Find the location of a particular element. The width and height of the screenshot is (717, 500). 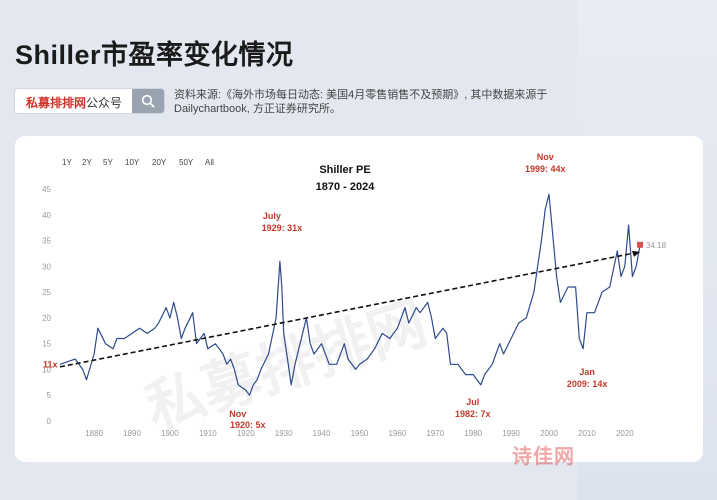

chart-watermark: 私募排排网 is located at coordinates (286, 365).